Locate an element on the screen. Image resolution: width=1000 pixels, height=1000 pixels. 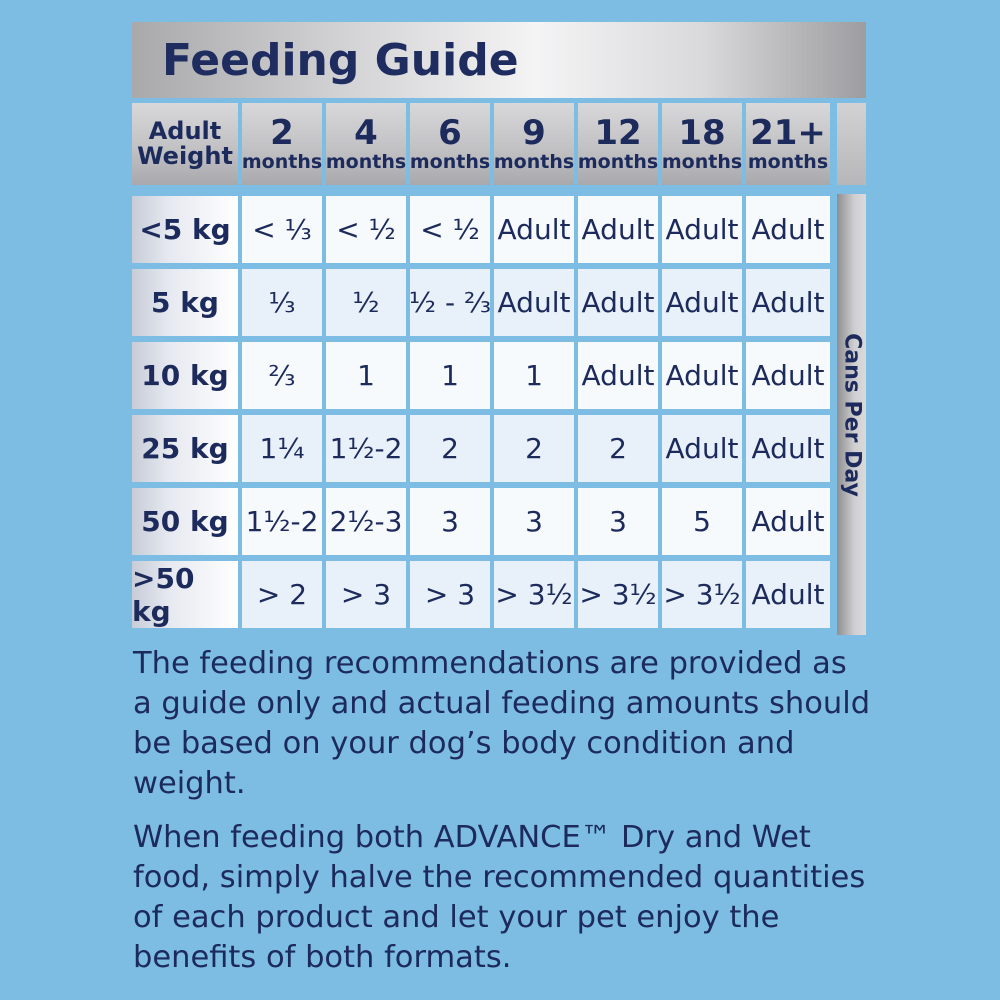
table-cell: ⅓ is located at coordinates (282, 302).